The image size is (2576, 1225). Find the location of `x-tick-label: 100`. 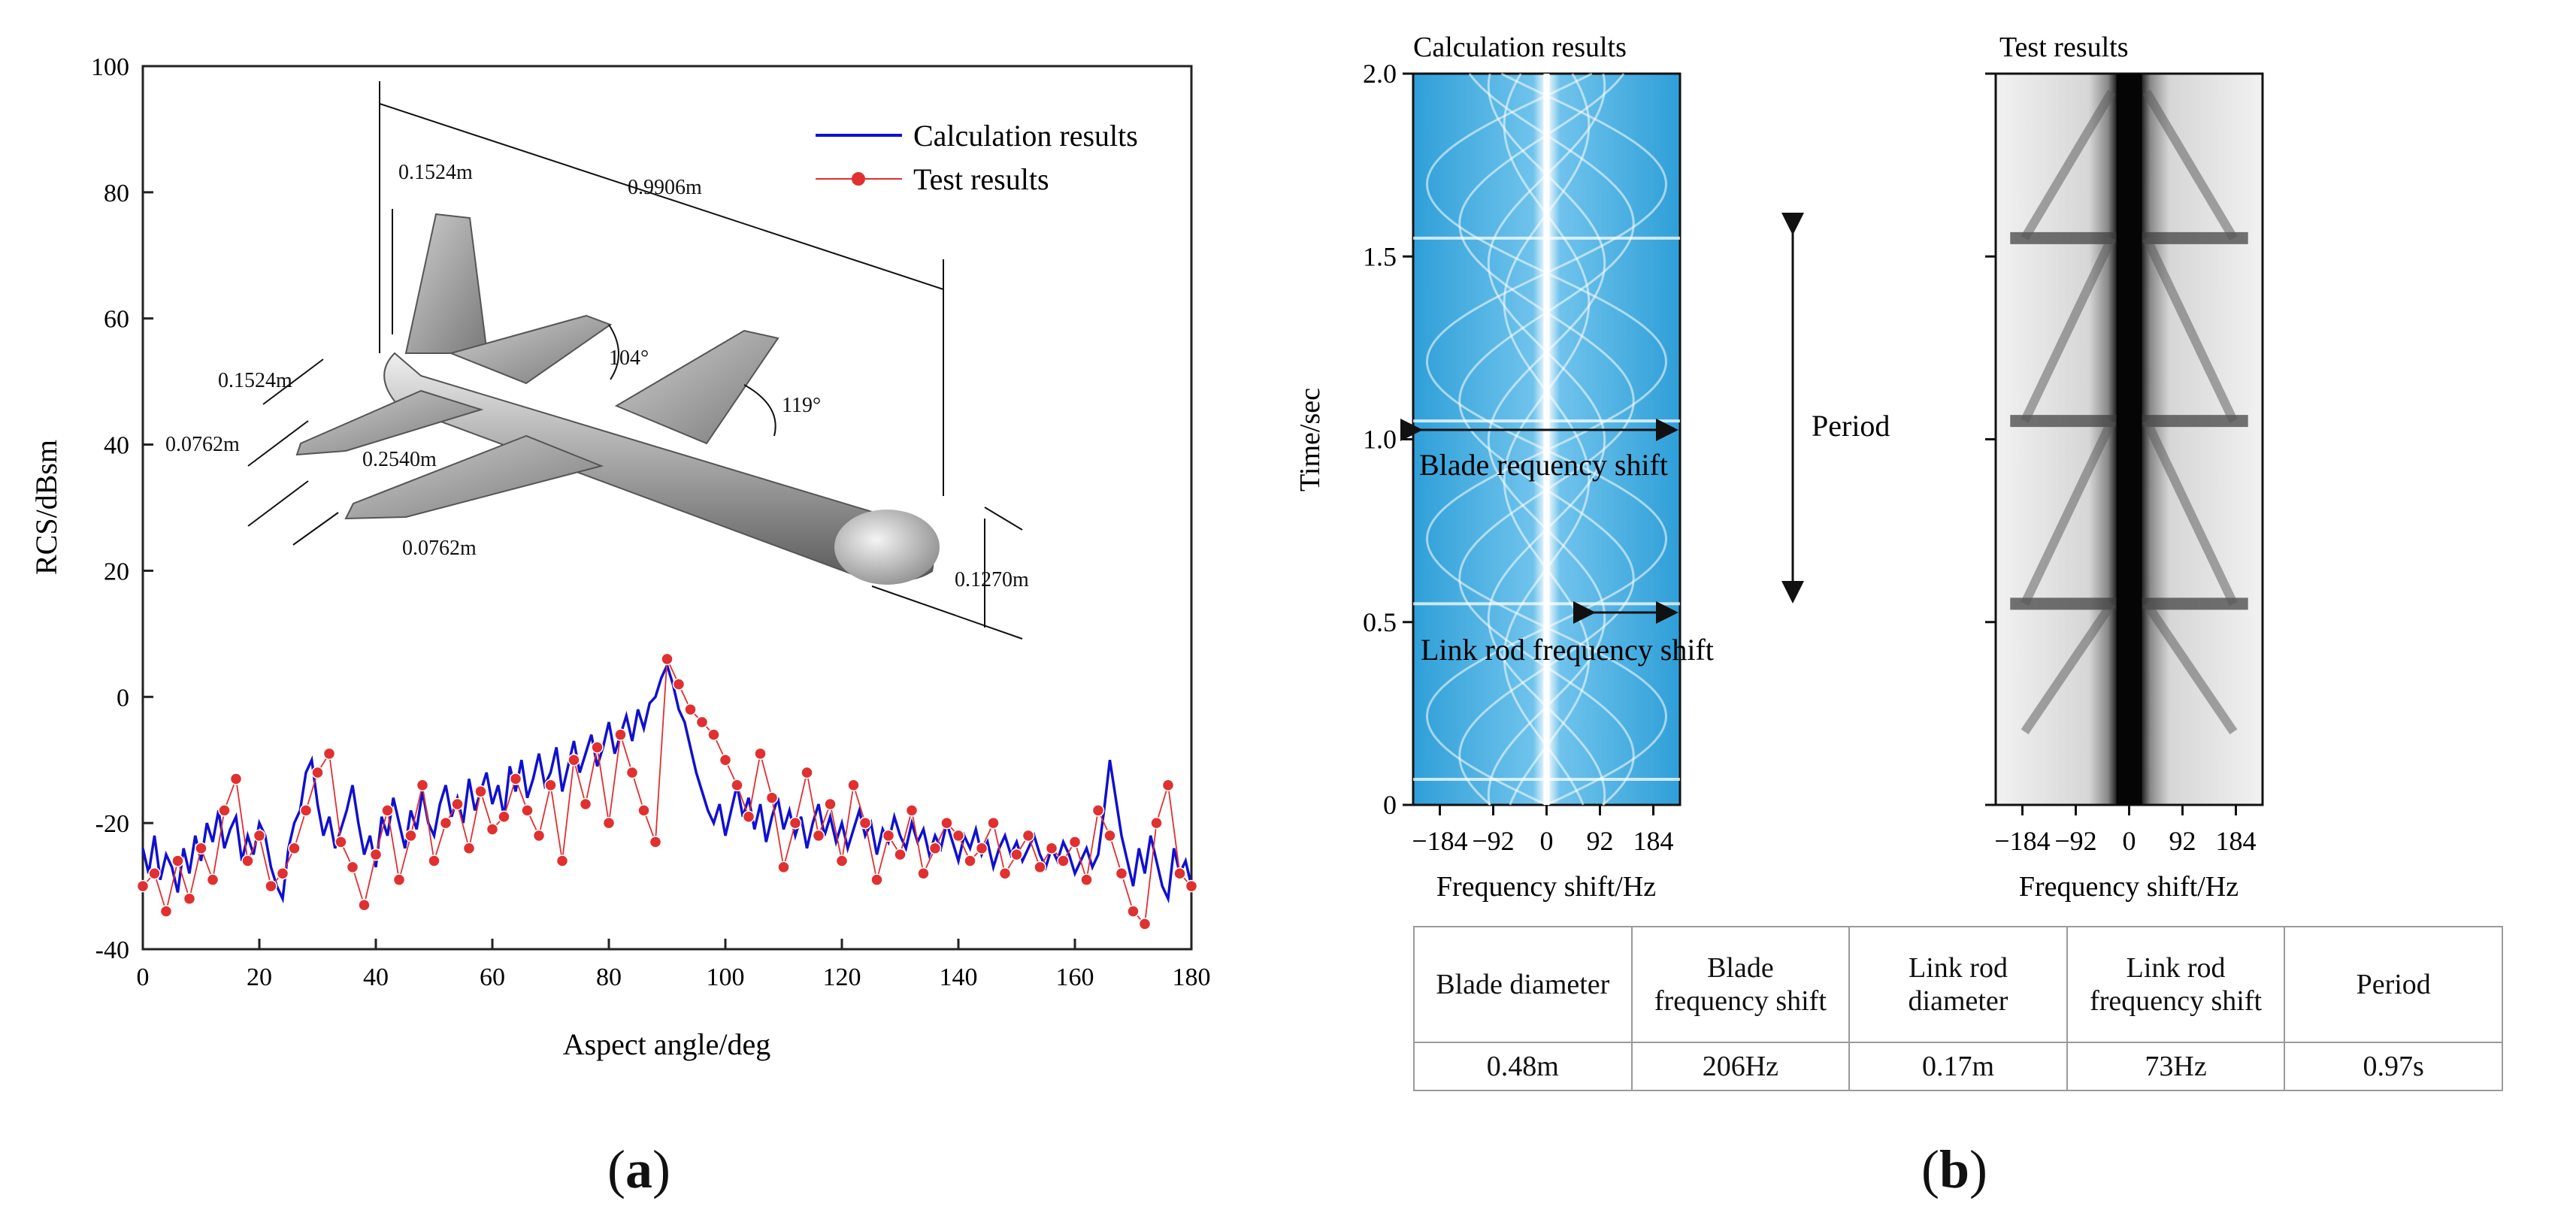

x-tick-label: 100 is located at coordinates (726, 977).